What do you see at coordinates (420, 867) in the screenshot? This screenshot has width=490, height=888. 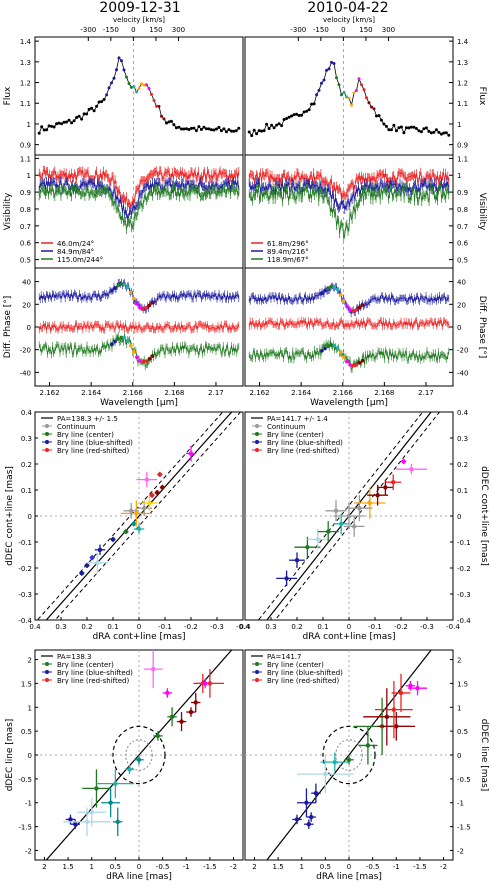 I see `x-tick-label: -1.5` at bounding box center [420, 867].